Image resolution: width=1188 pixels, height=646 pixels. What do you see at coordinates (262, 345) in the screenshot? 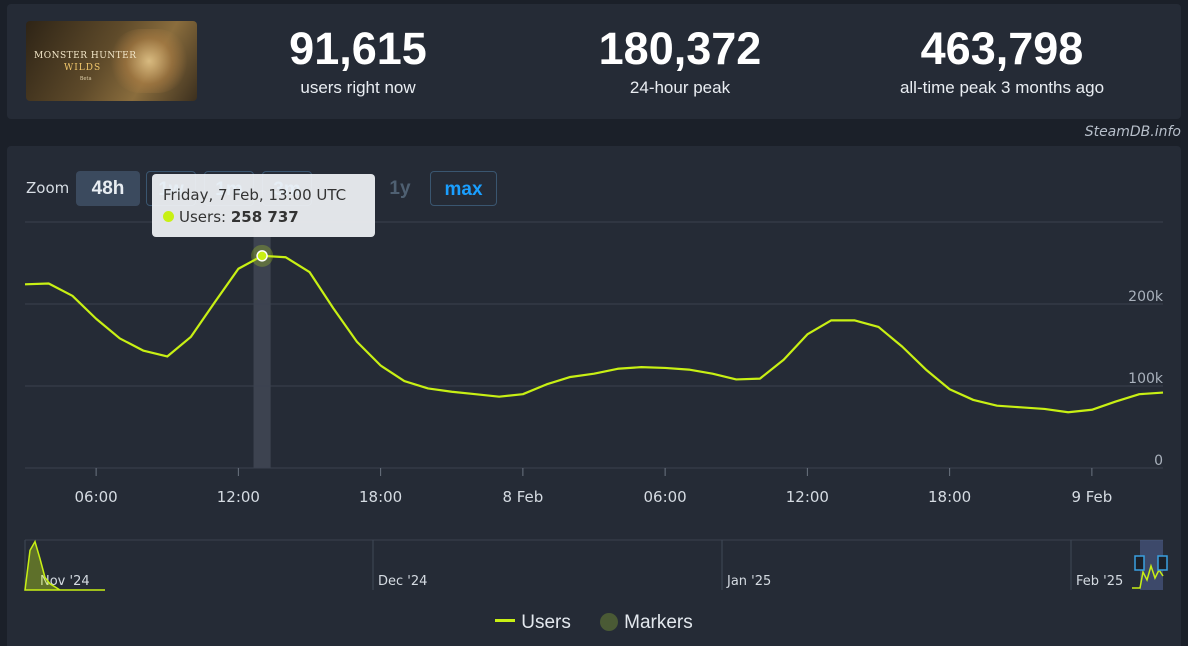
I see `hover-band` at bounding box center [262, 345].